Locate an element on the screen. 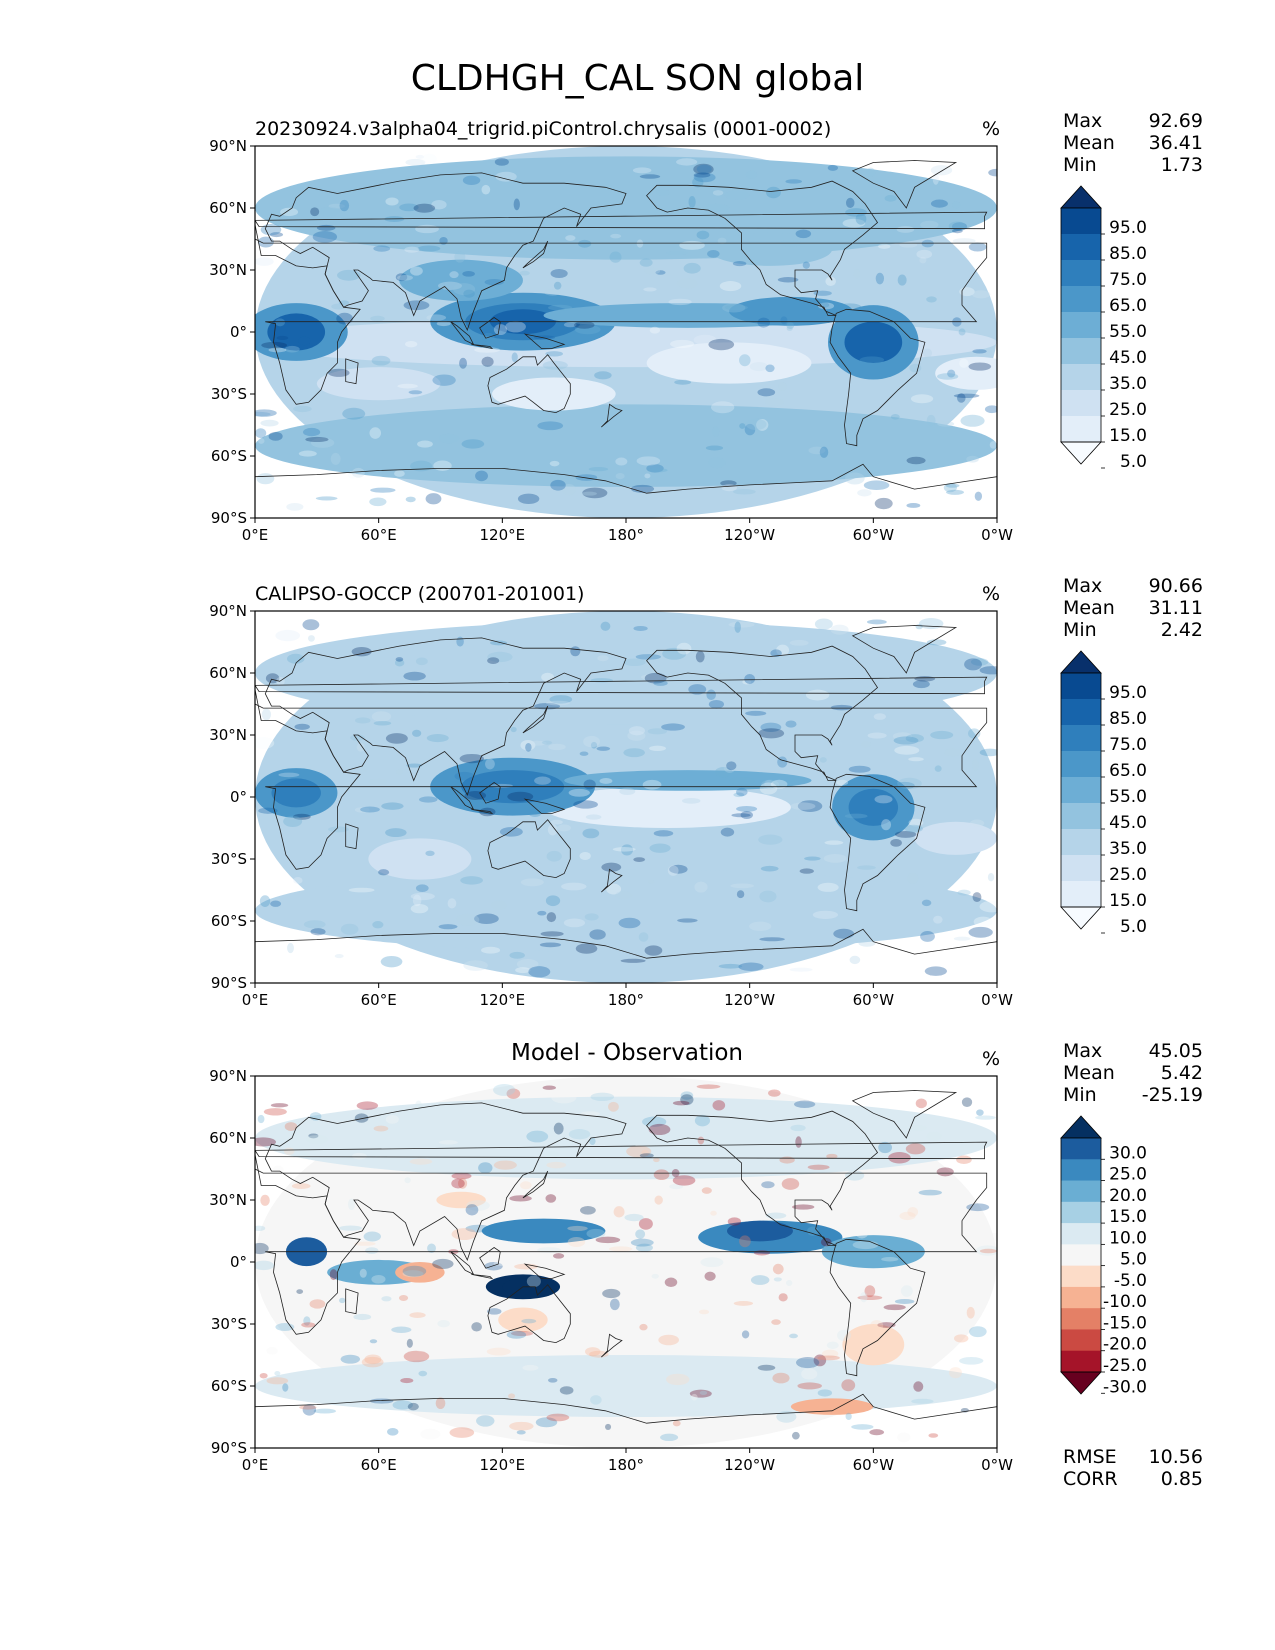 The image size is (1275, 1650). rmse-label: RMSE is located at coordinates (1090, 1457).